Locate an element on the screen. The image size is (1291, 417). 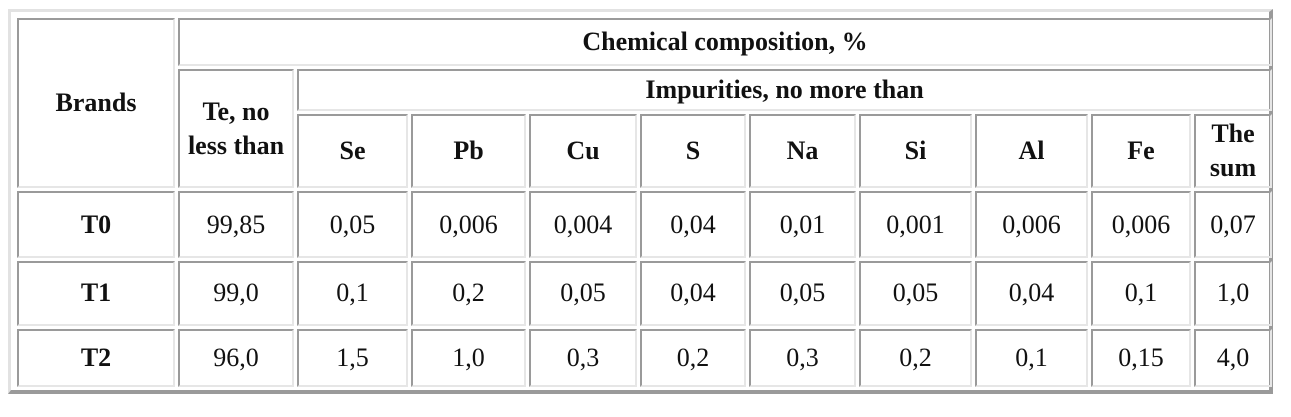
sum-value: 0,07 is located at coordinates (1233, 225).